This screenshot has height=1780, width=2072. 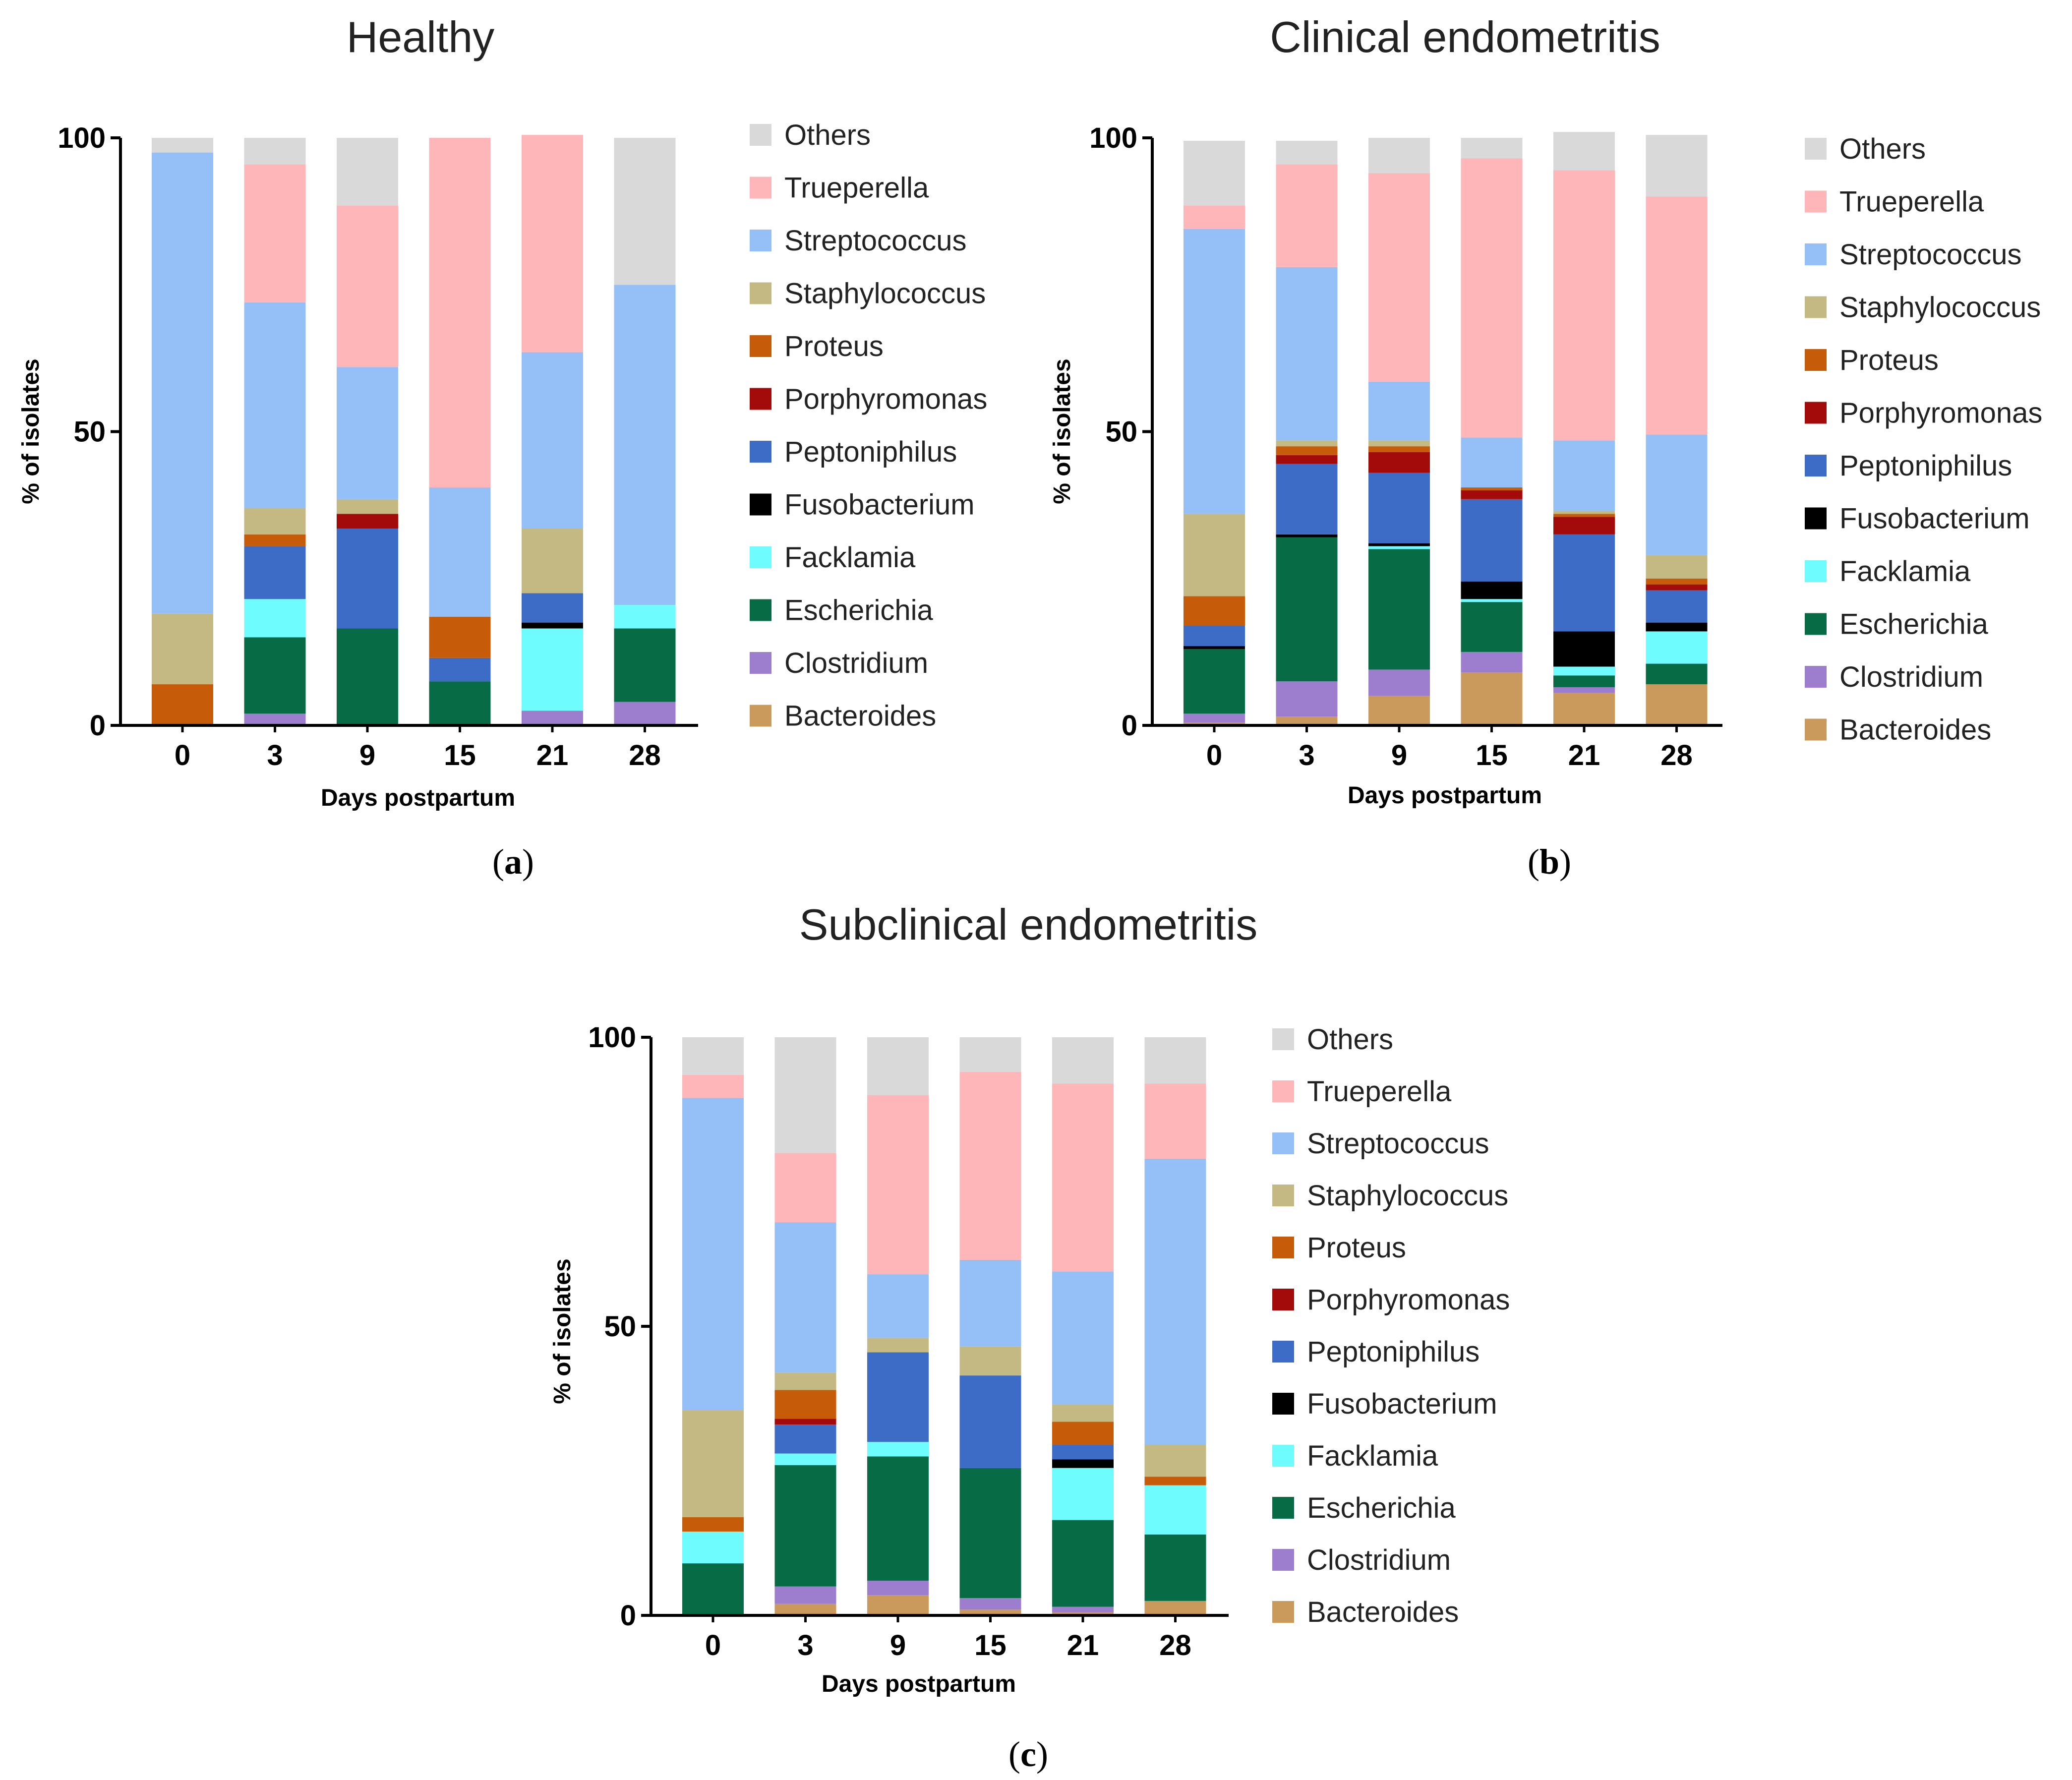 I want to click on legend-swatch-staphylococcus, so click(x=1283, y=1195).